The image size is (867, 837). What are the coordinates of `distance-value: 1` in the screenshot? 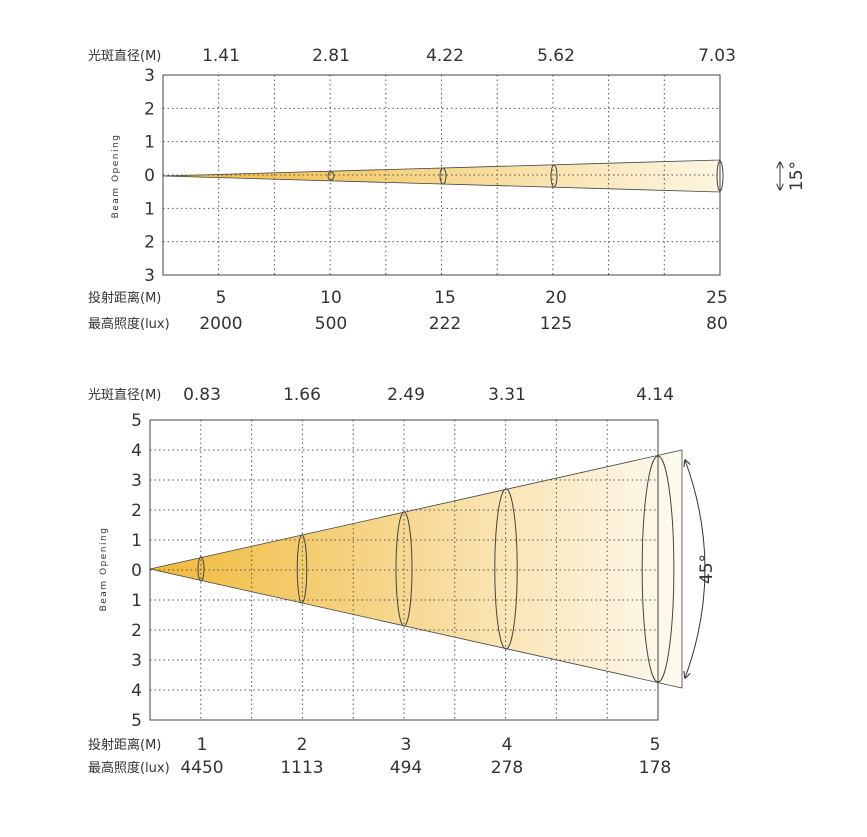 It's located at (202, 745).